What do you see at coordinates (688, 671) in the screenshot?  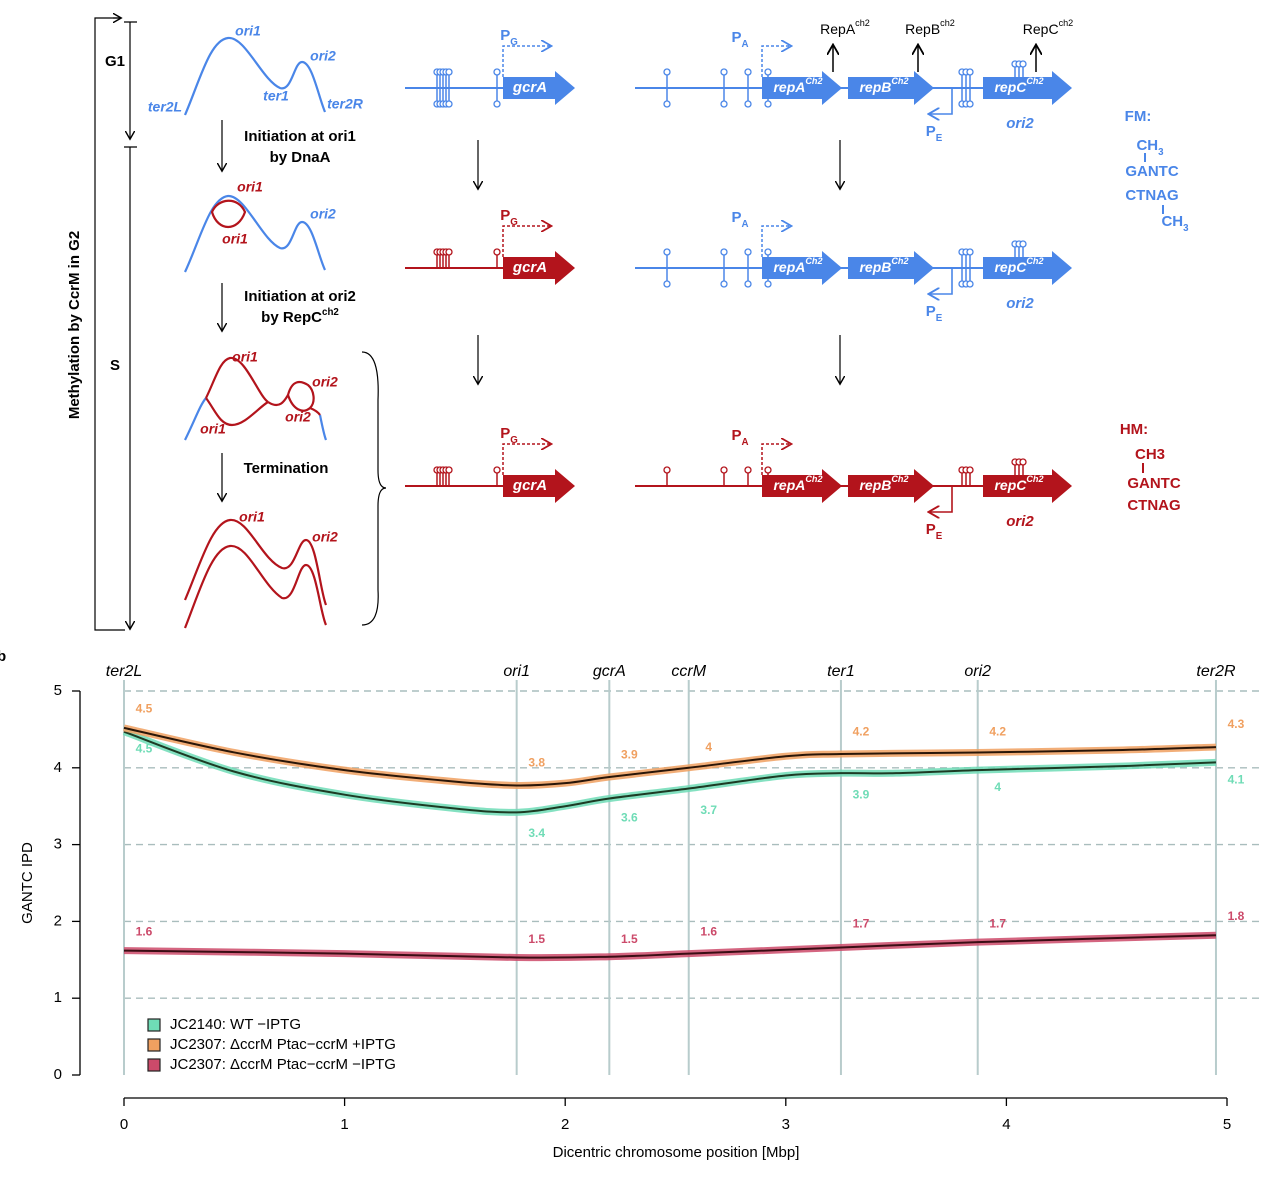 I see `marker-label: ccrM` at bounding box center [688, 671].